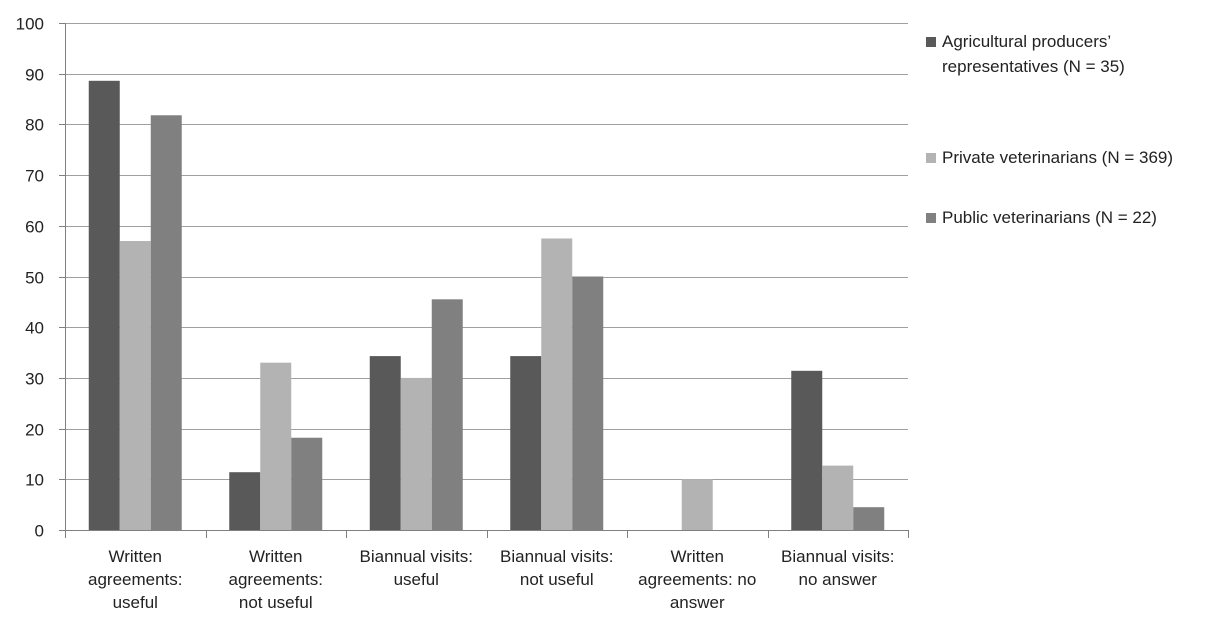 The image size is (1221, 624). I want to click on y-axis-tick-labels: 0 10 20 30 40 50 60 70 80 90 100, so click(30, 278).